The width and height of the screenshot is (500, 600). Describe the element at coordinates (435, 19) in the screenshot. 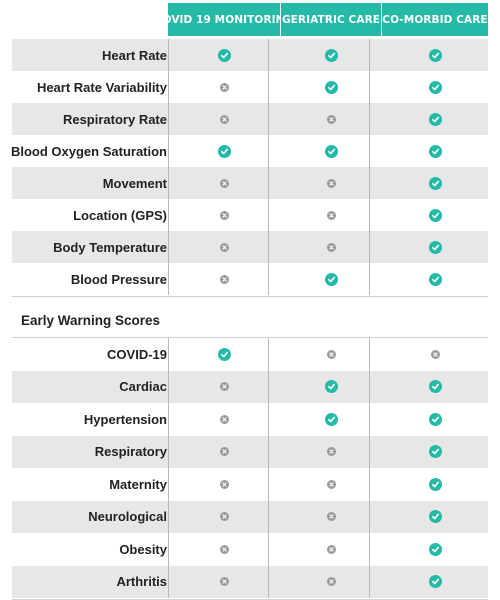

I see `column-header-co-morbid-care: Co-Morbid Care` at that location.